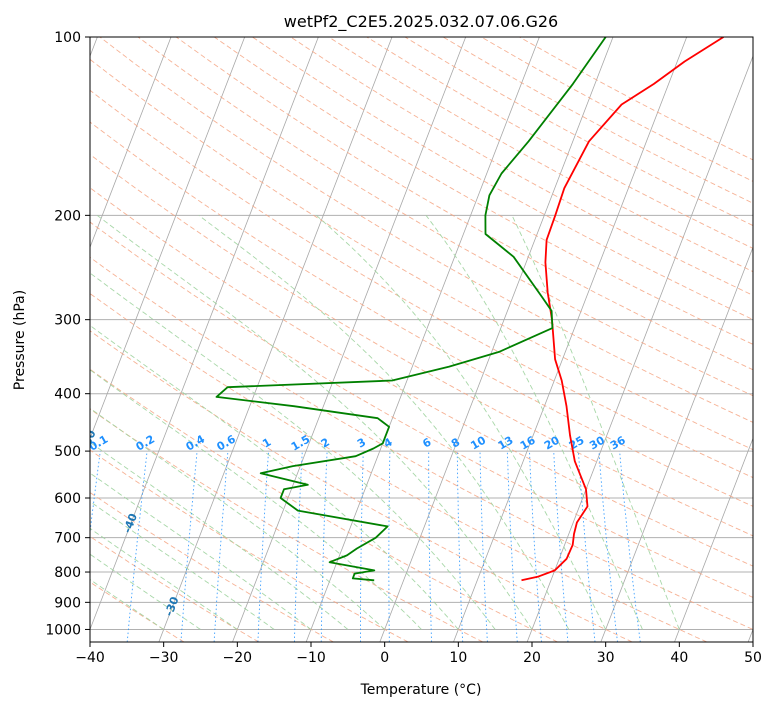 The width and height of the screenshot is (775, 708). What do you see at coordinates (532, 658) in the screenshot?
I see `x-tick-label: 20` at bounding box center [532, 658].